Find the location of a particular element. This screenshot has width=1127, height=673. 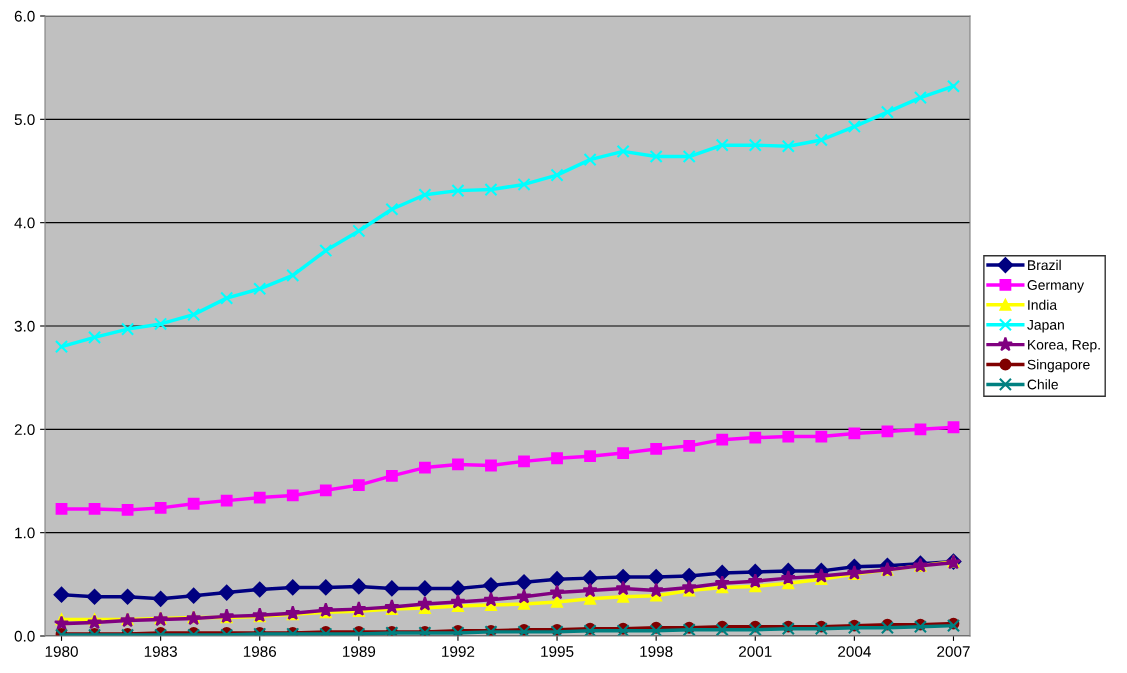

x-tick-label: 1989 is located at coordinates (359, 651).